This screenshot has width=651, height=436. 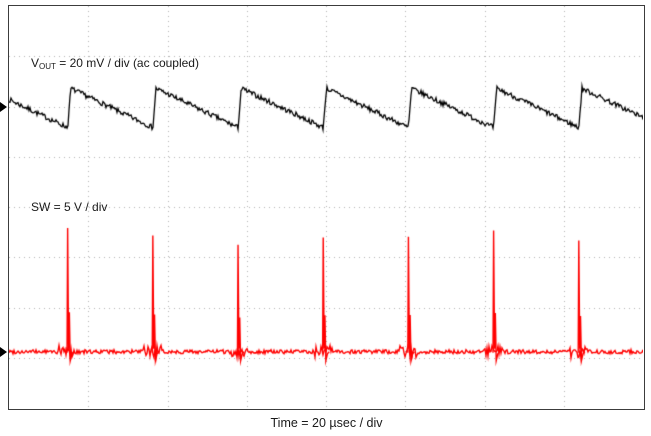 I want to click on ch1-scale-label: VOUT = 20 mV / div (ac coupled), so click(x=115, y=63).